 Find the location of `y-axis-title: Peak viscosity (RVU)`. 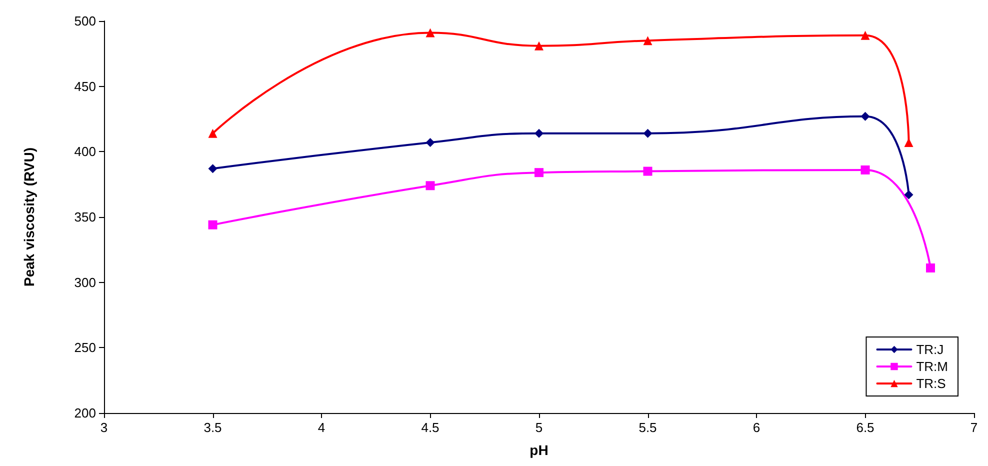

y-axis-title: Peak viscosity (RVU) is located at coordinates (29, 217).